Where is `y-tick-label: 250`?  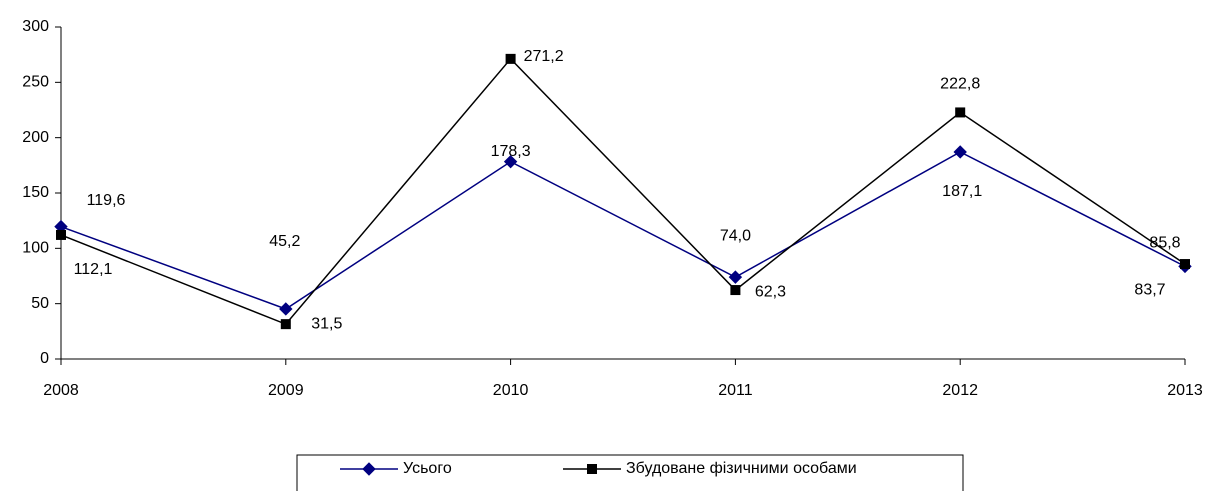 y-tick-label: 250 is located at coordinates (35, 82).